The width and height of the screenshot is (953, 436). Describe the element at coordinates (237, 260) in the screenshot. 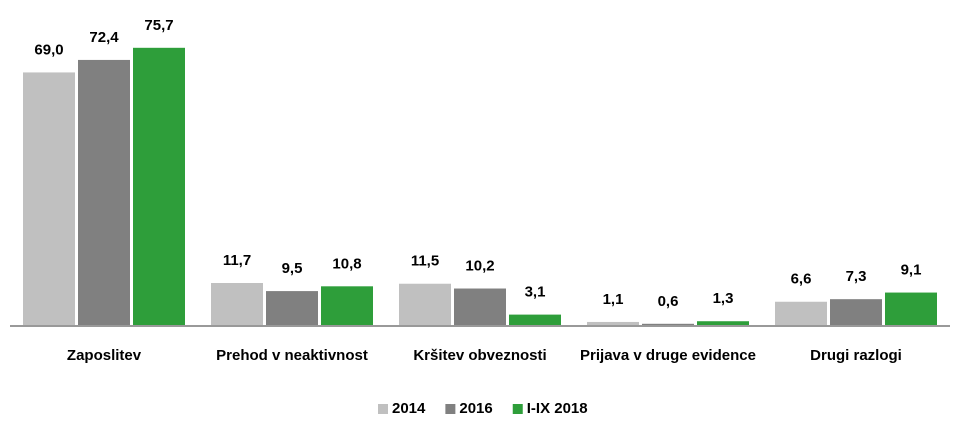

I see `value-label: 11,7` at that location.